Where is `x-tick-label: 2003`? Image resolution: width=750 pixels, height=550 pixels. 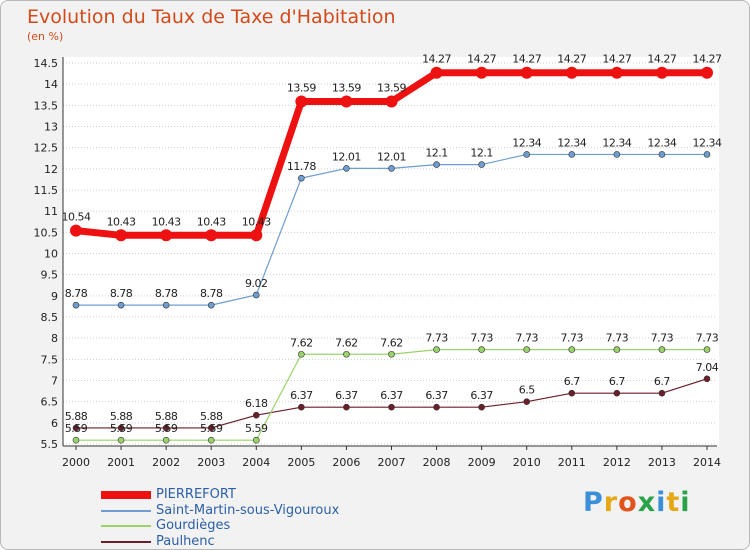
x-tick-label: 2003 is located at coordinates (211, 462).